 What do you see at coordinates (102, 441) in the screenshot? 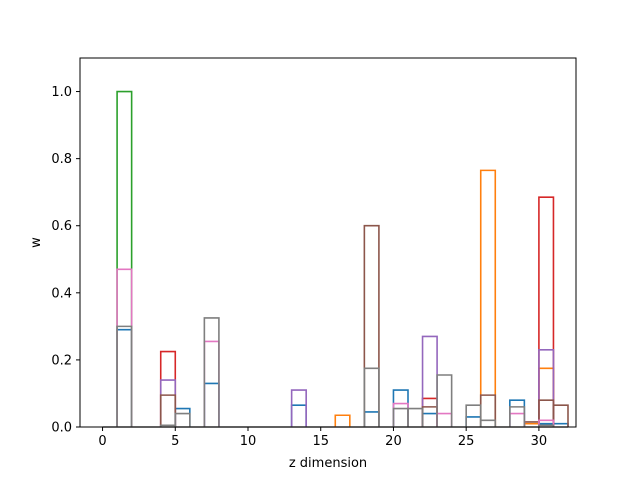
I see `x-tick-label: 0` at bounding box center [102, 441].